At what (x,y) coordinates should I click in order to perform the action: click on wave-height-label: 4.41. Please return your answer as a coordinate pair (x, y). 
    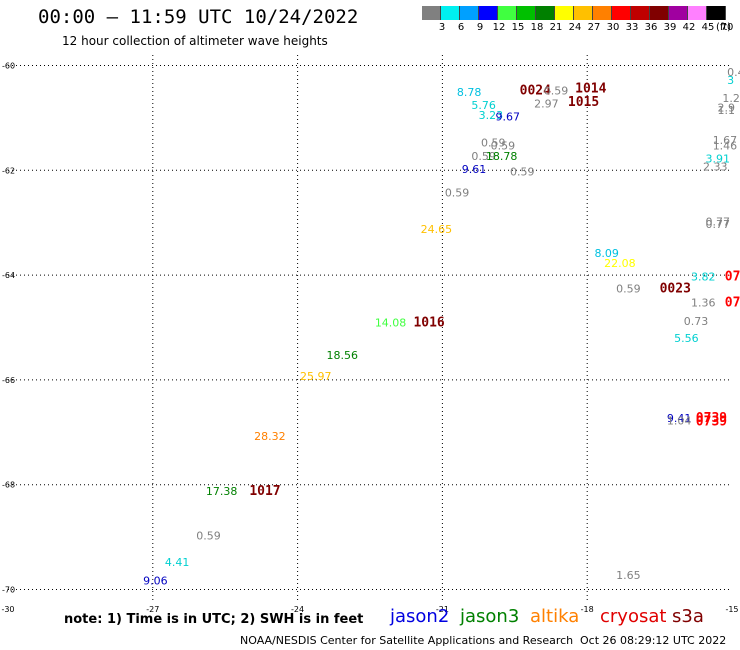
    Looking at the image, I should click on (177, 562).